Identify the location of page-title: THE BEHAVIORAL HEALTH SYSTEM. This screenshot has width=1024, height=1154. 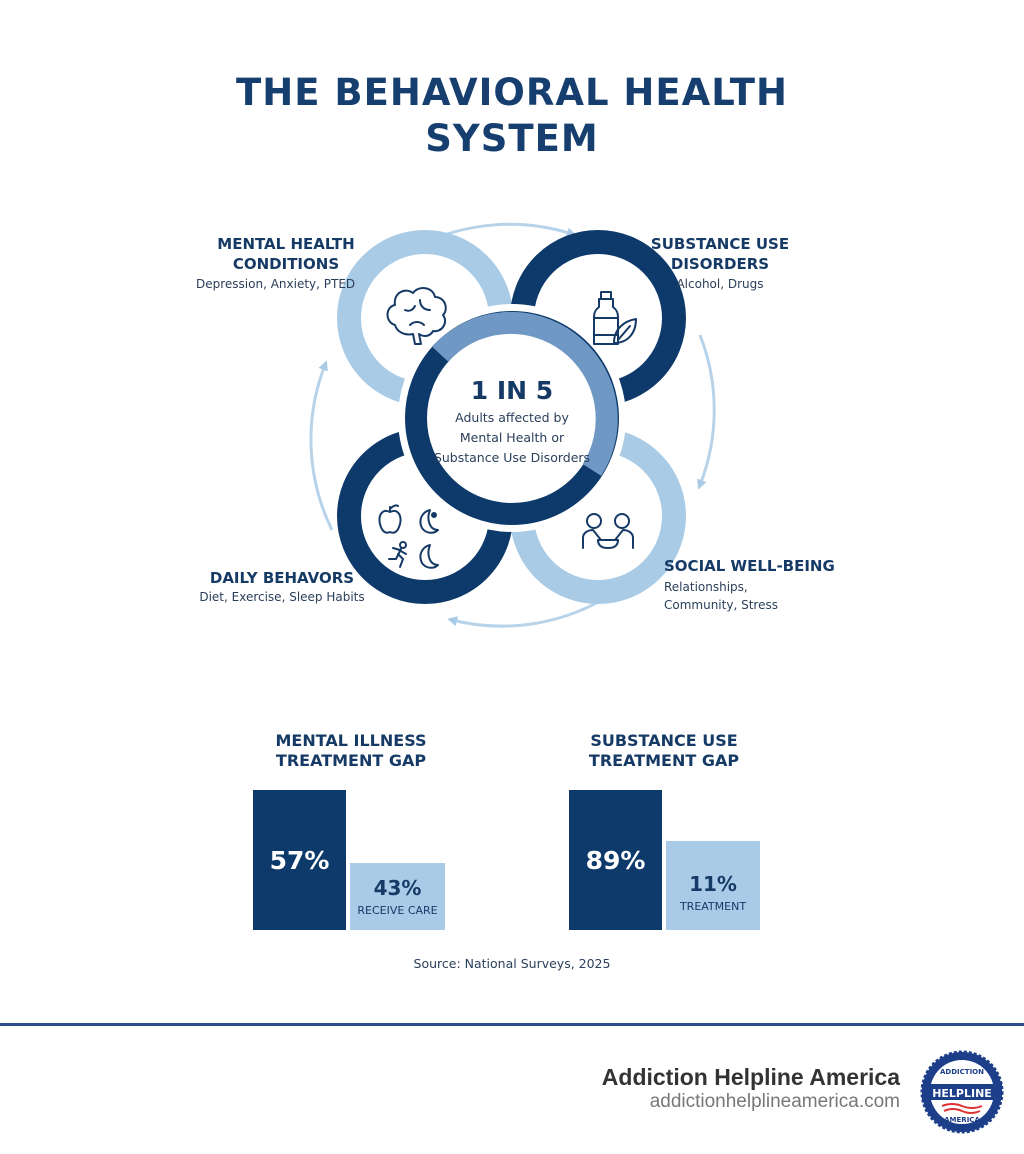
(512, 115).